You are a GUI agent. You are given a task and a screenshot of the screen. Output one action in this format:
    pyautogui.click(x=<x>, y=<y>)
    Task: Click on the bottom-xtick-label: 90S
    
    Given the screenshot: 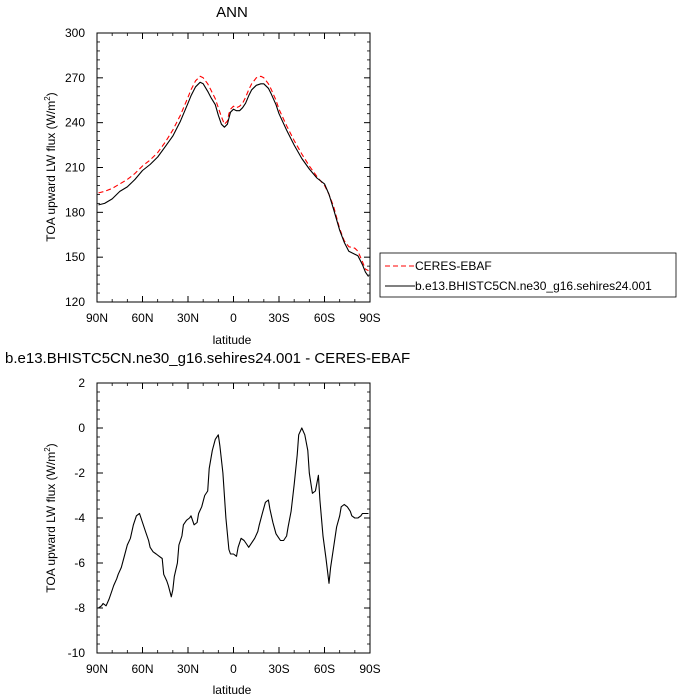 What is the action you would take?
    pyautogui.click(x=369, y=669)
    